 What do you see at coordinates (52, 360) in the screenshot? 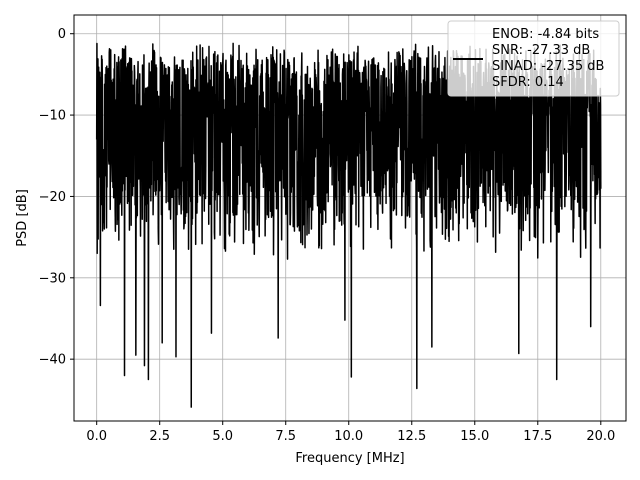
I see `y-tick-label: −40` at bounding box center [52, 360].